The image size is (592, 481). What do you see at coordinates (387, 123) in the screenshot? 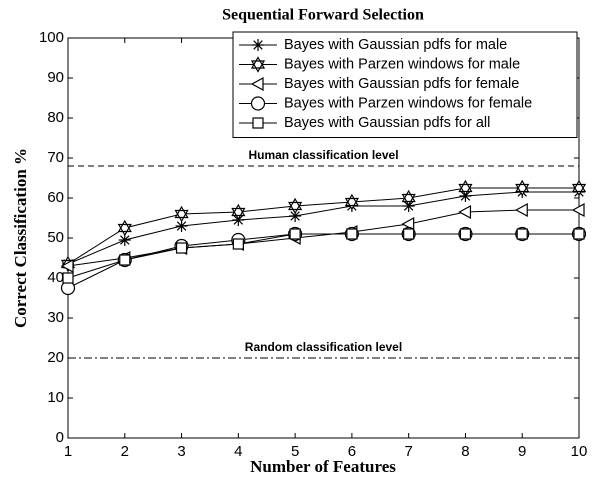
I see `legend-label: Bayes with Gaussian pdfs for all` at bounding box center [387, 123].